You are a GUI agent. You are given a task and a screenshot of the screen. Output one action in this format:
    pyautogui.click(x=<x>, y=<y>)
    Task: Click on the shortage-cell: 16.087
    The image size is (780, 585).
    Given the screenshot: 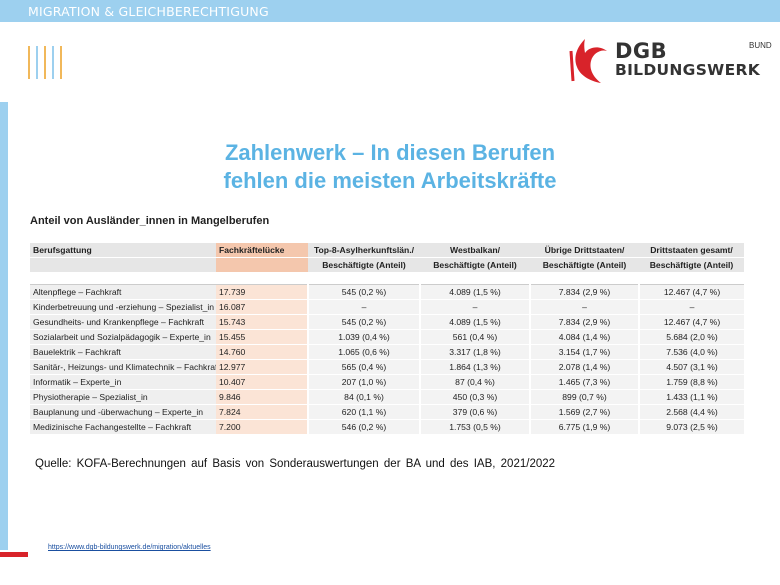 What is the action you would take?
    pyautogui.click(x=262, y=307)
    